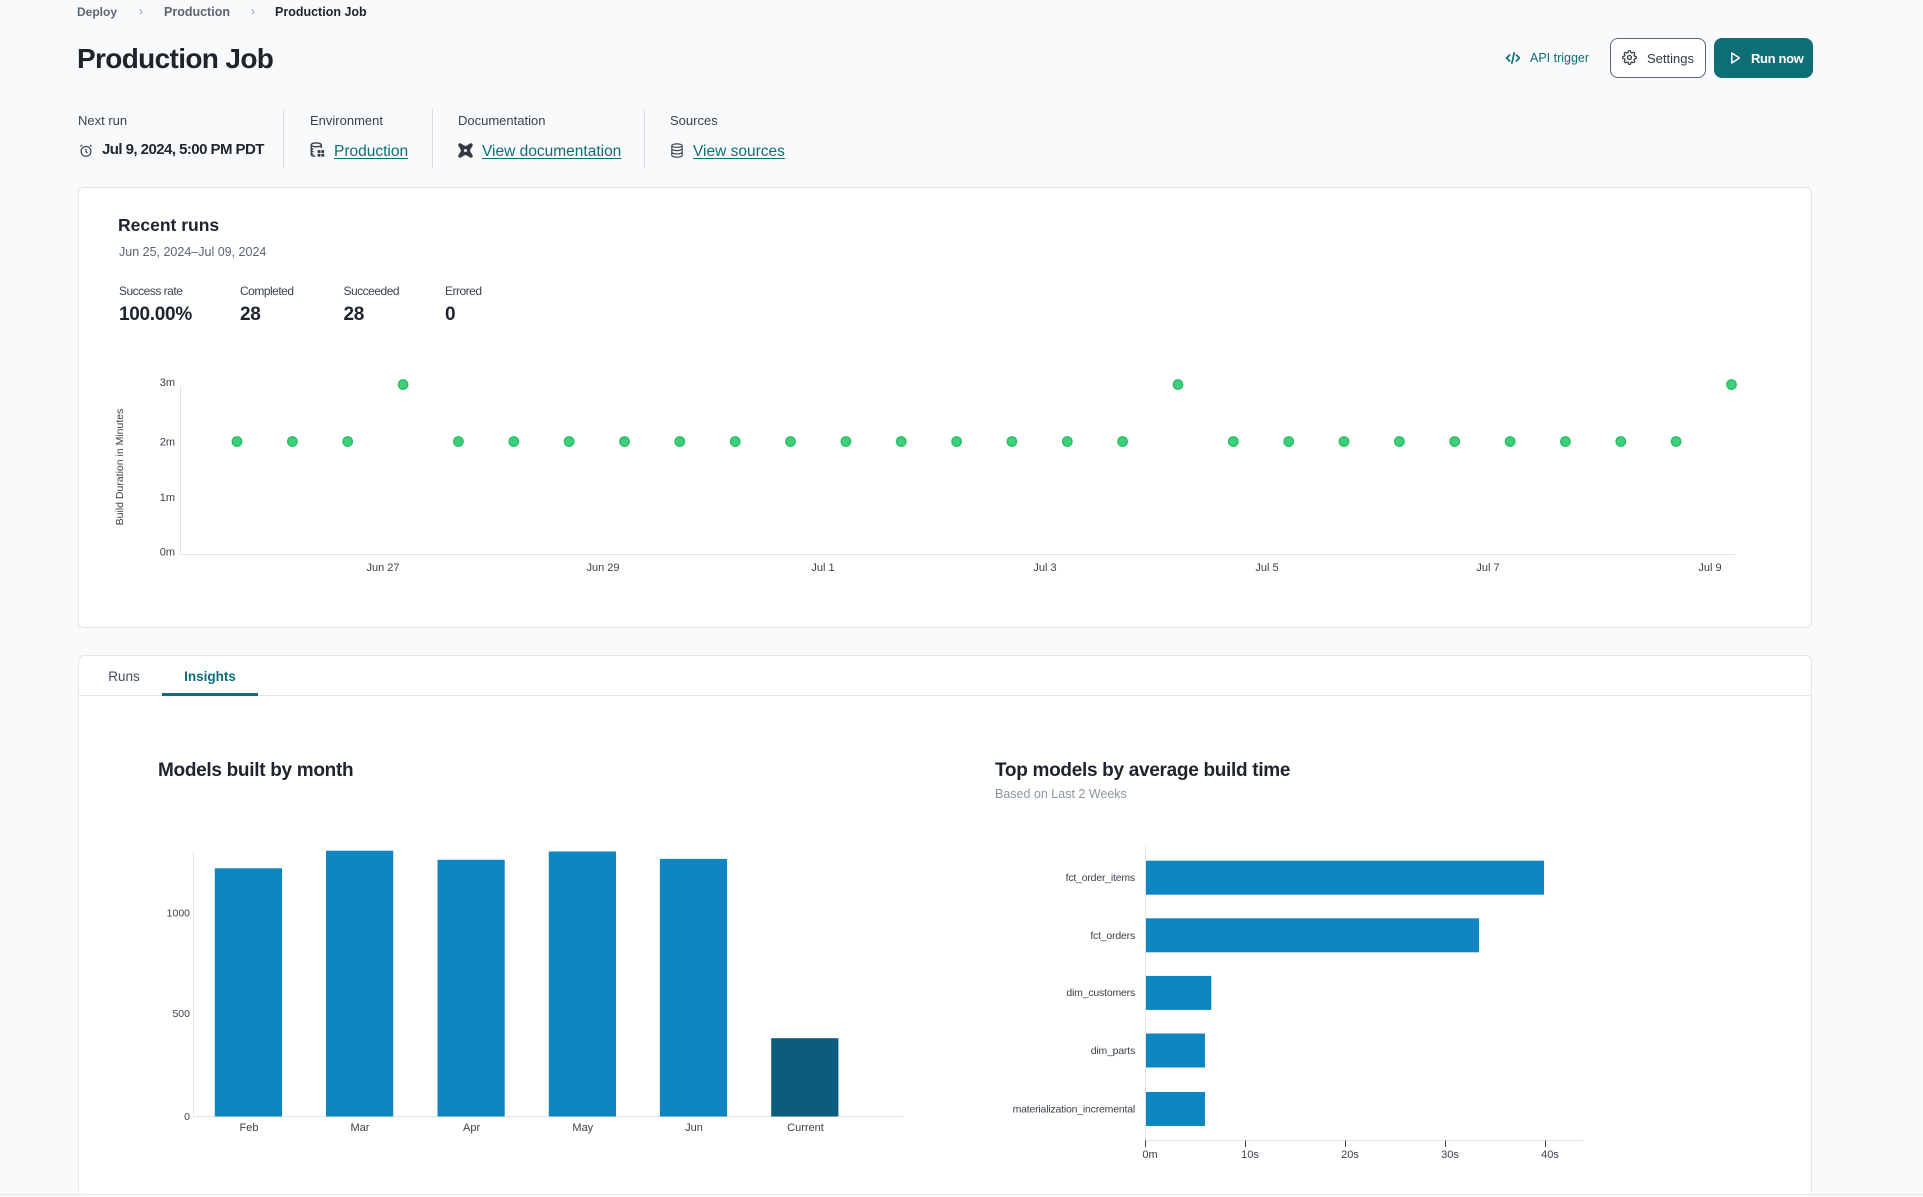  Describe the element at coordinates (805, 1128) in the screenshot. I see `svg-text: Current` at that location.